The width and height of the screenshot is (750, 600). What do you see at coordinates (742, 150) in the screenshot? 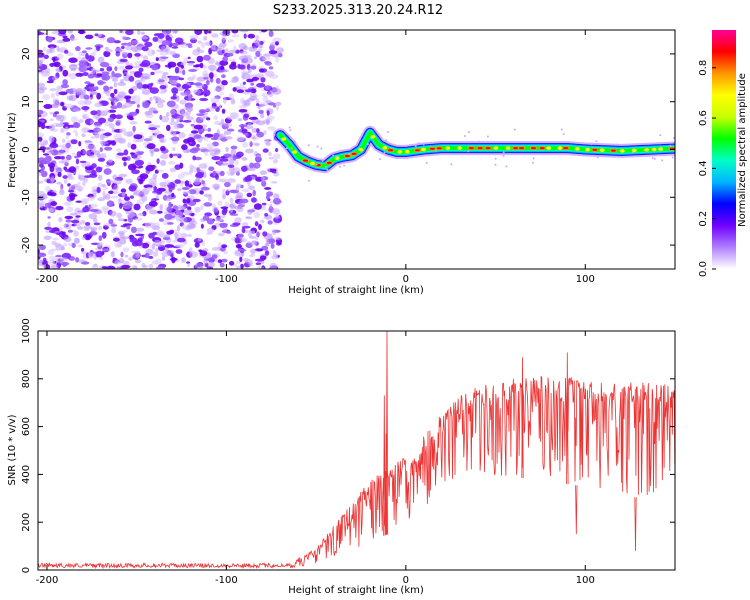
I see `colorbar-label: Normalized spectral amplitude` at bounding box center [742, 150].